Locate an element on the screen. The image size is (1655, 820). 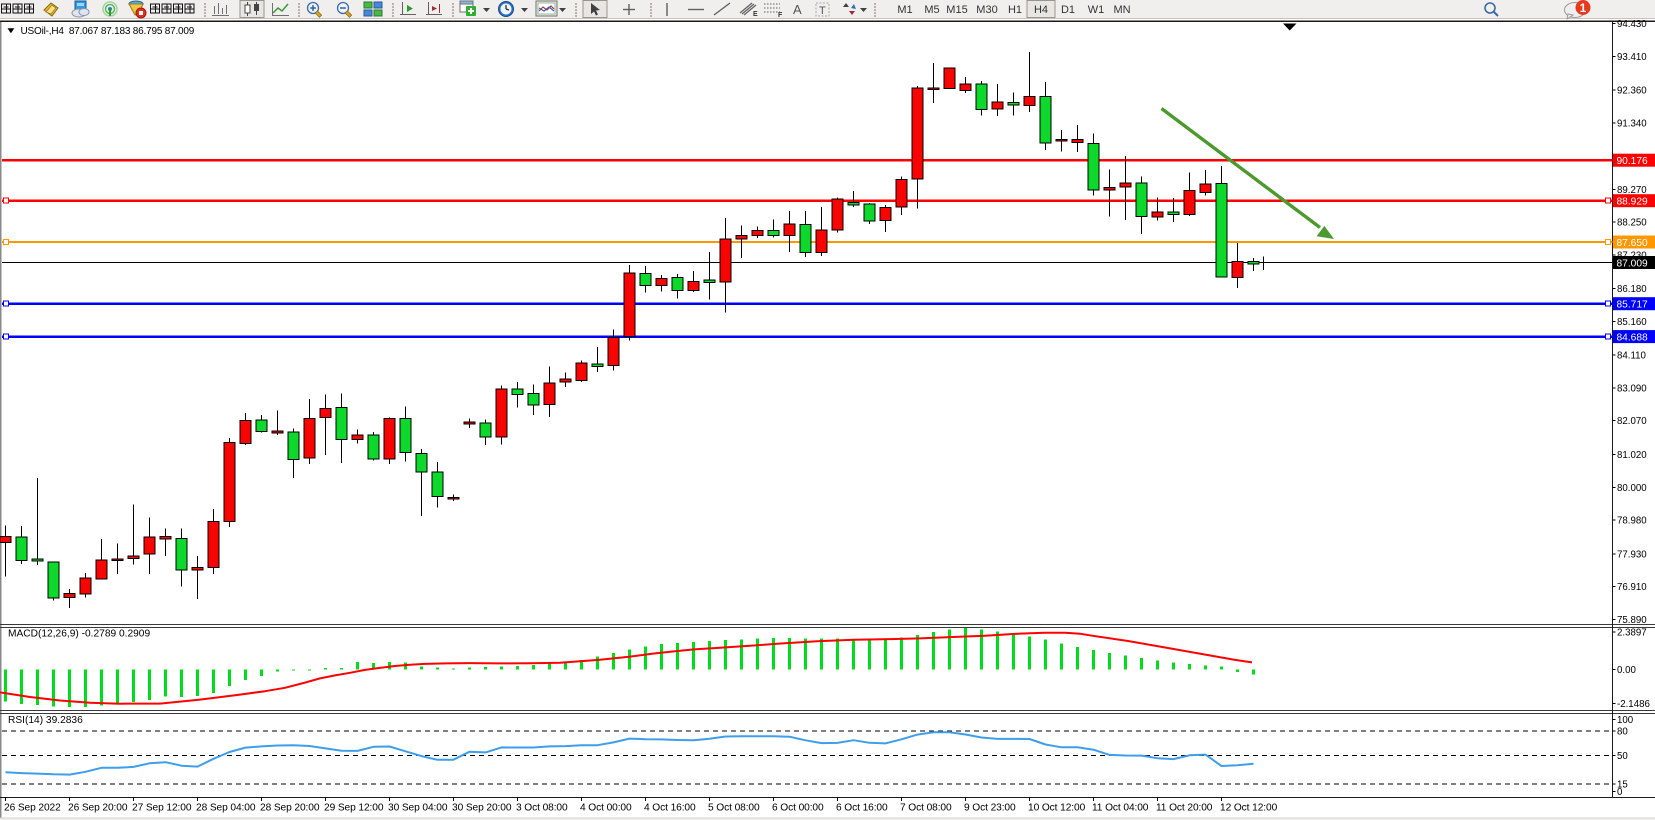
svg-text: 11 Oct 20:00 is located at coordinates (1184, 808).